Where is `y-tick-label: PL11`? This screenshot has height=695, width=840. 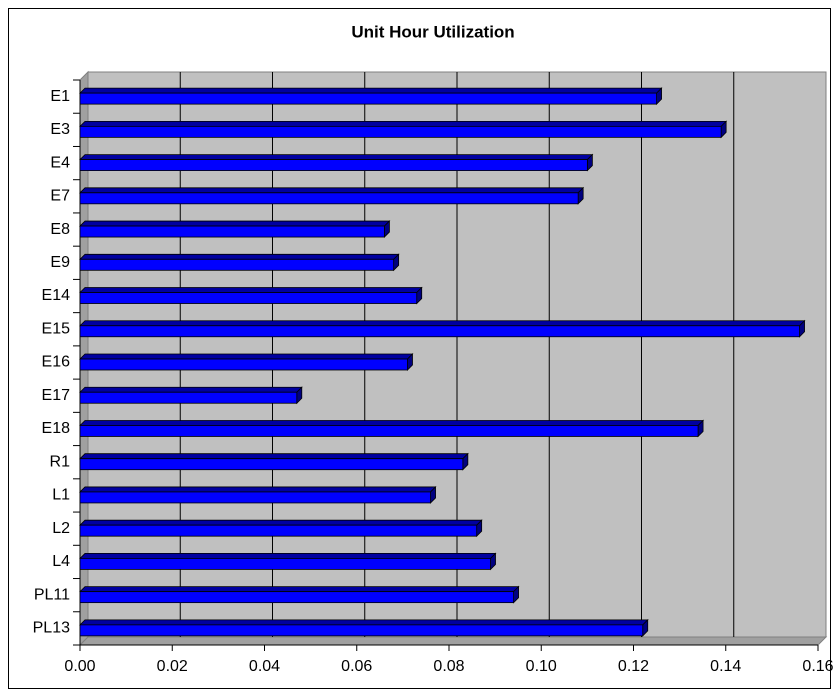 y-tick-label: PL11 is located at coordinates (52, 594).